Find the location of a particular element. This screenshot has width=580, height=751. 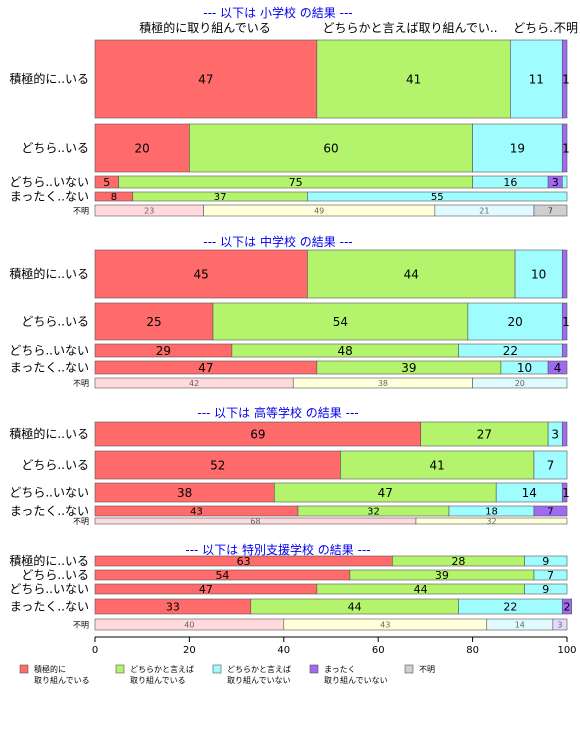

bar-value-label: 21 is located at coordinates (484, 210).